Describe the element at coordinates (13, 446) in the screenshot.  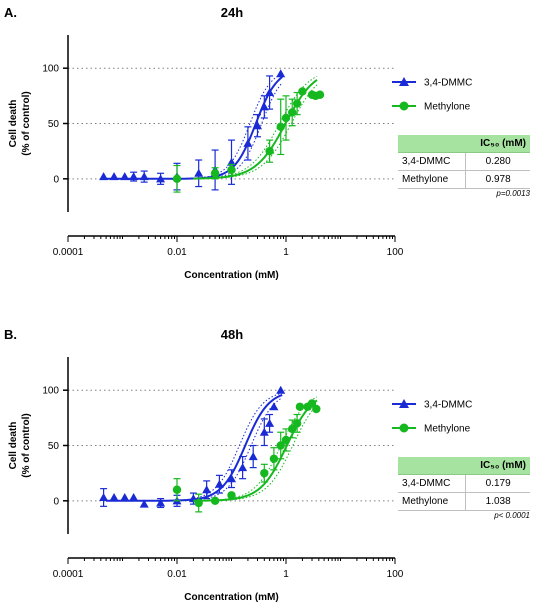
I see `y-axis-title-line: Cell death` at that location.